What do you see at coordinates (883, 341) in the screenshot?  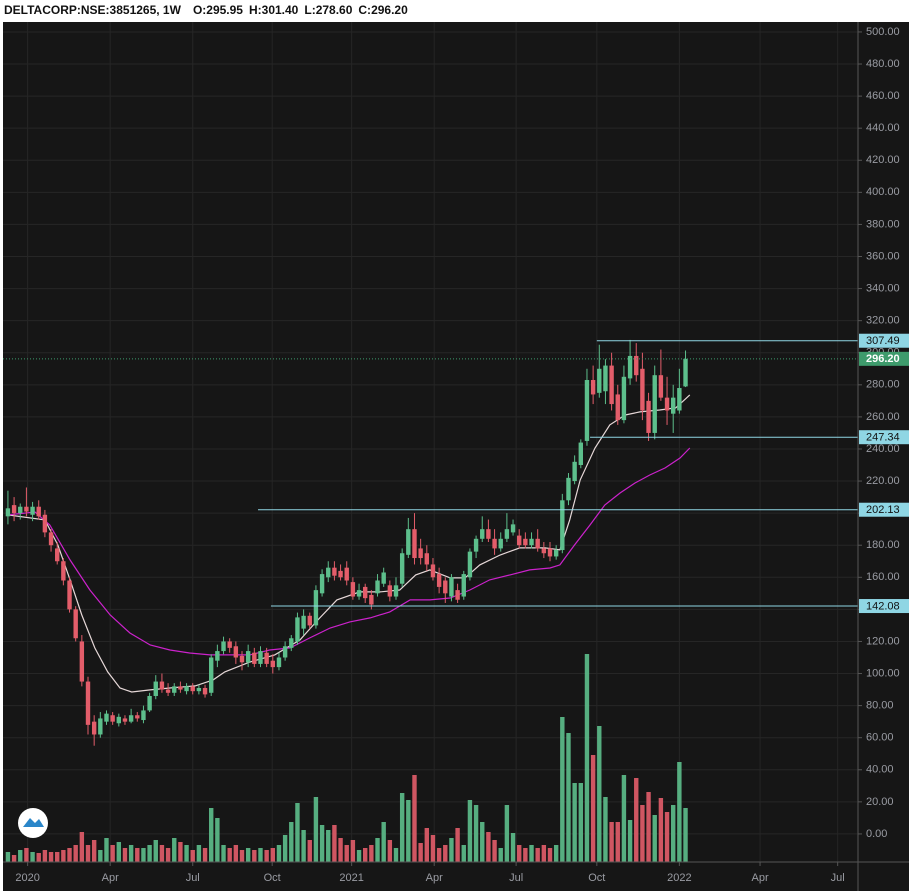 I see `level-label: 307.49` at bounding box center [883, 341].